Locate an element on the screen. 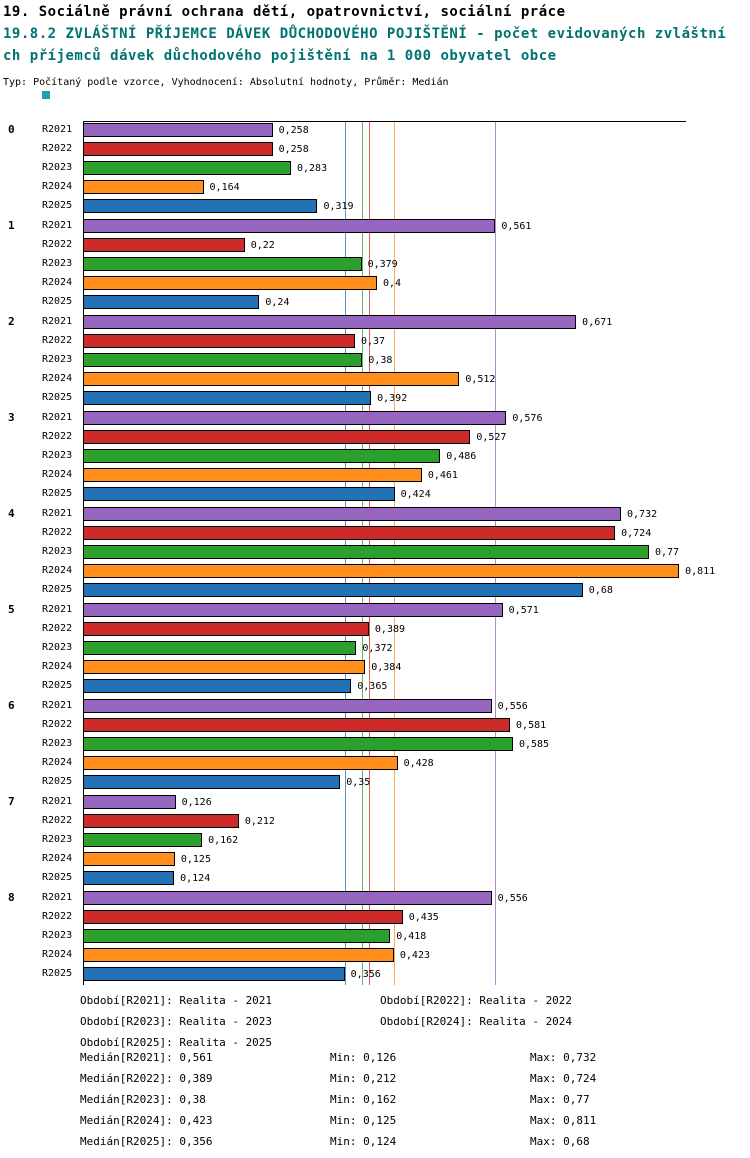  bar-value-label: 0,732 is located at coordinates (642, 514).